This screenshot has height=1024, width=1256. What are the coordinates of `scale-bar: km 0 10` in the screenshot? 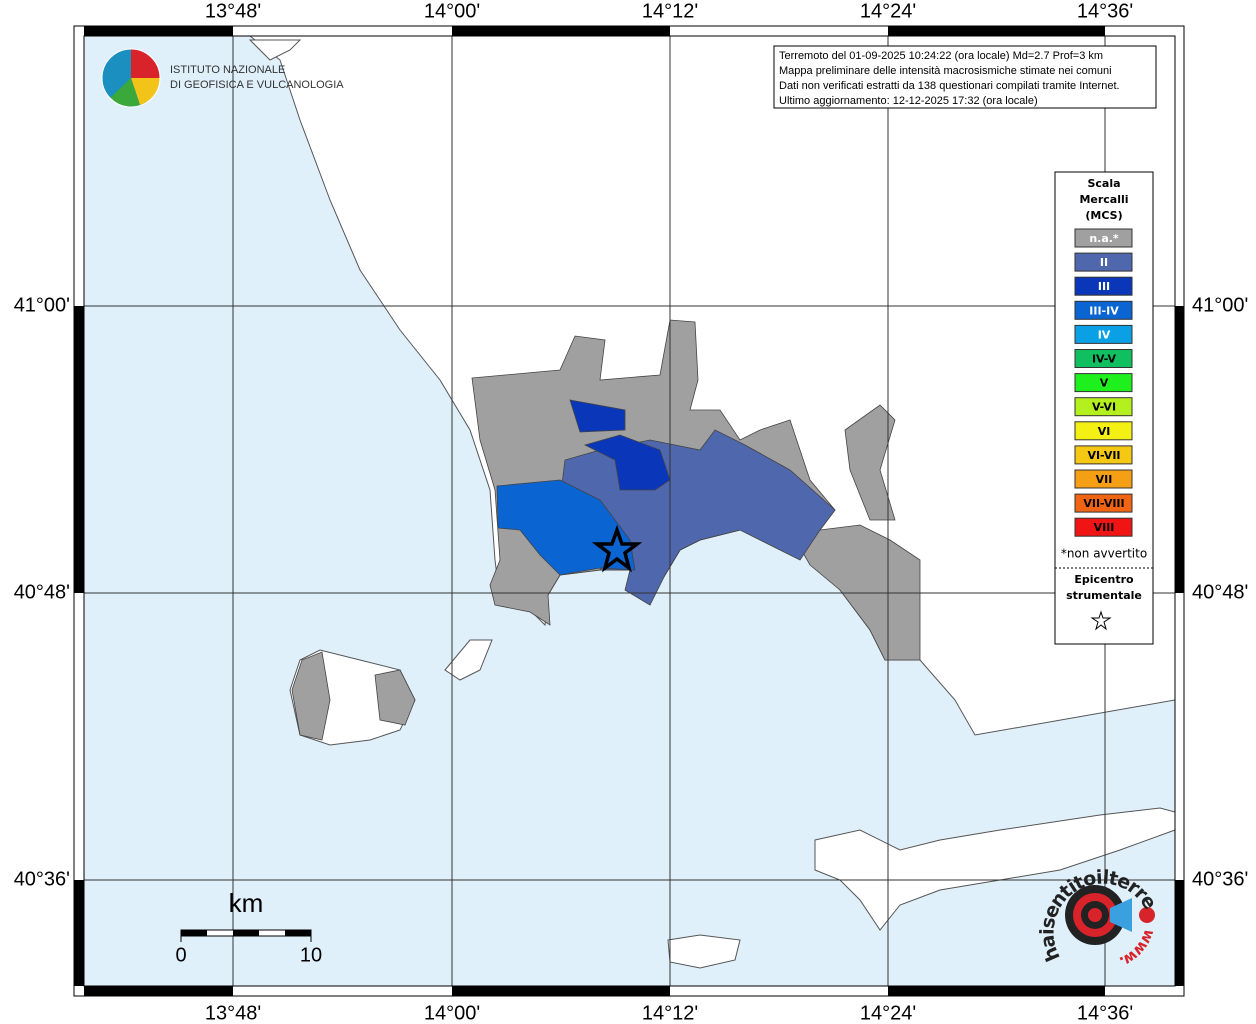 It's located at (248, 927).